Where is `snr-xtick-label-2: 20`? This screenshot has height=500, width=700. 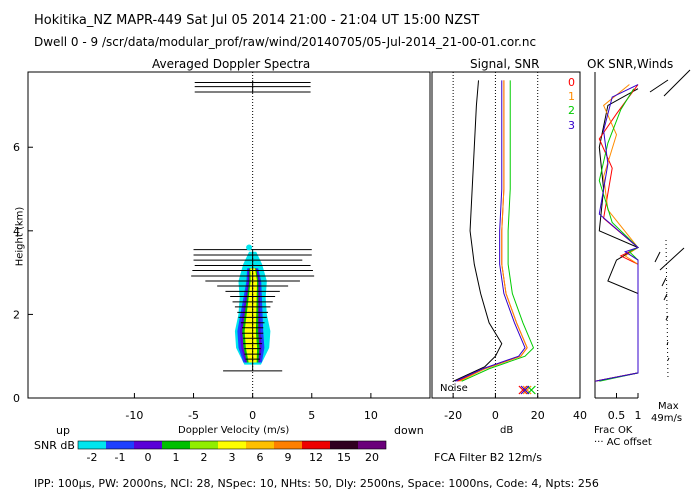 snr-xtick-label-2: 20 is located at coordinates (538, 415).